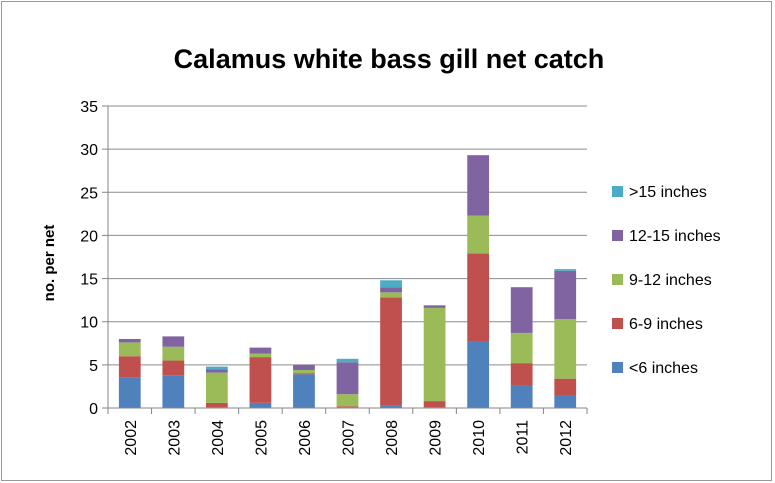 This screenshot has width=775, height=483. I want to click on x-tick-label: 2007, so click(349, 438).